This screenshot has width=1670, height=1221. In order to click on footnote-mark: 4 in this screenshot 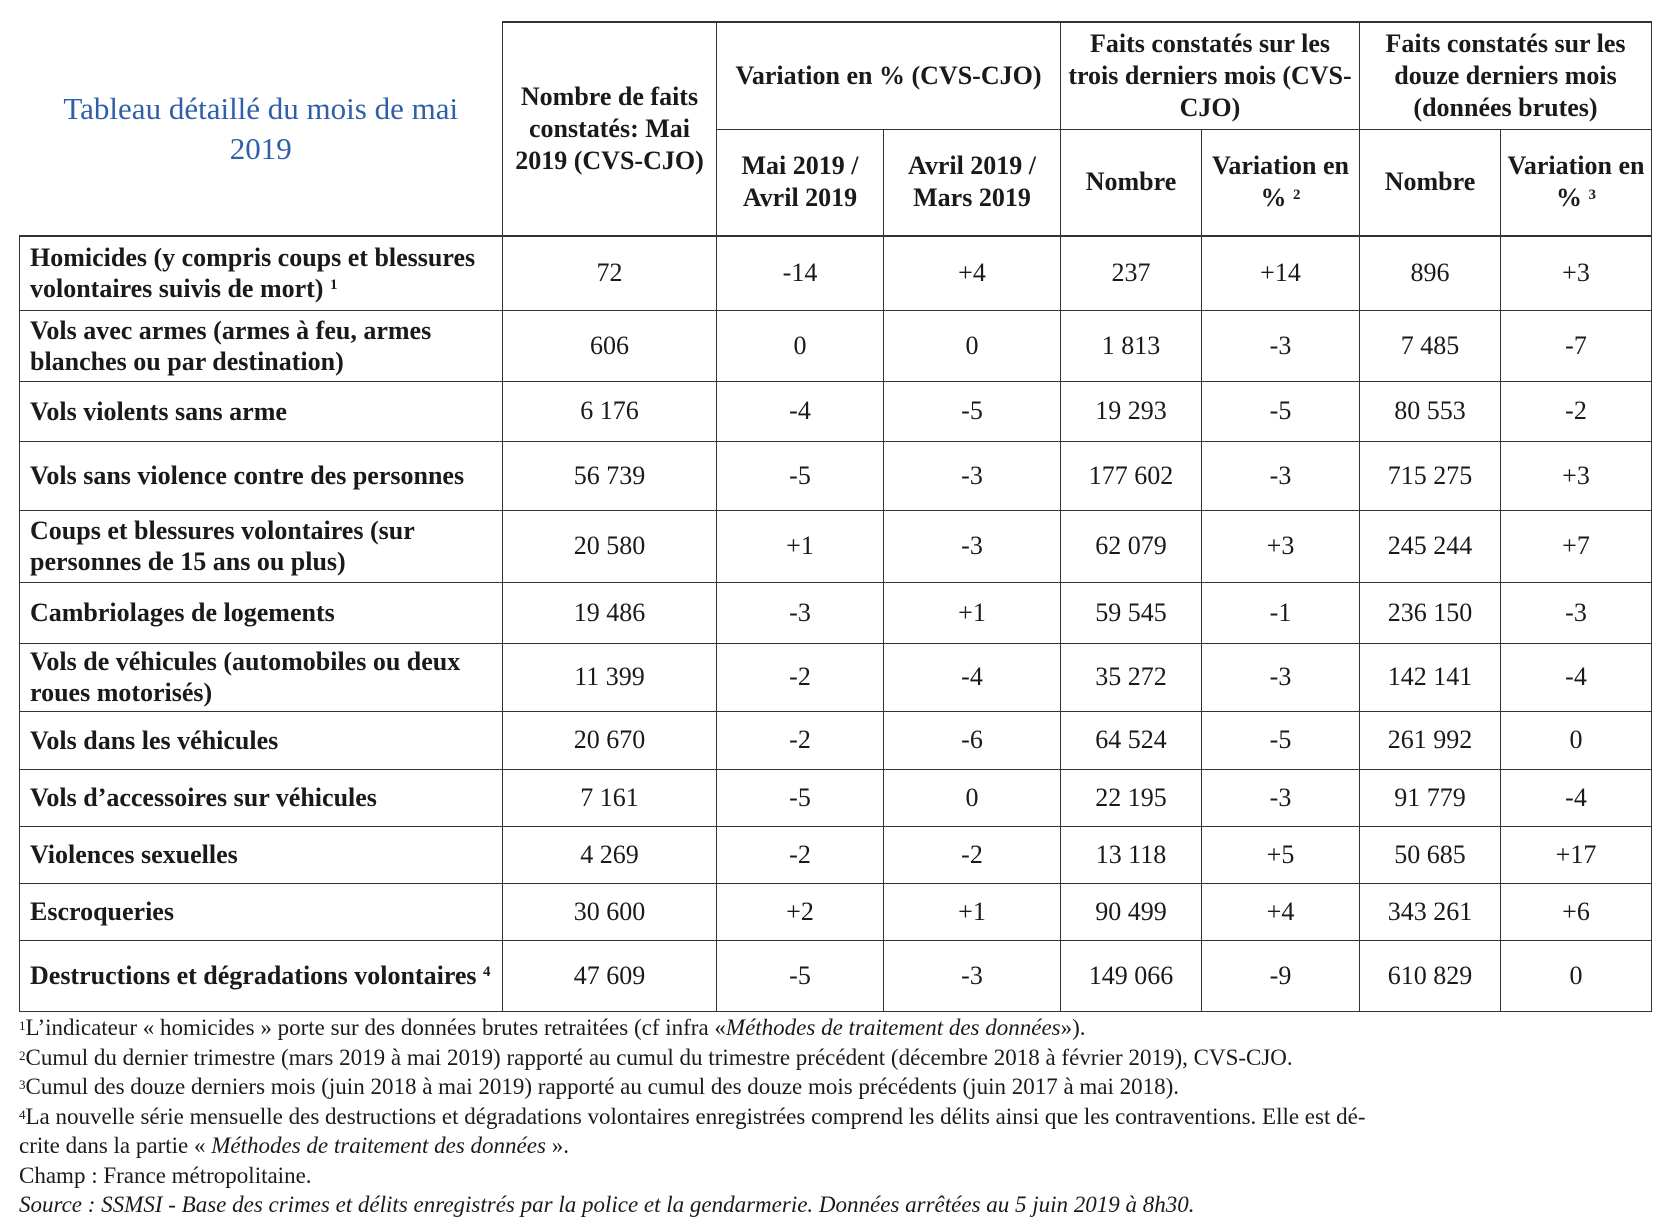, I will do `click(22, 1114)`.